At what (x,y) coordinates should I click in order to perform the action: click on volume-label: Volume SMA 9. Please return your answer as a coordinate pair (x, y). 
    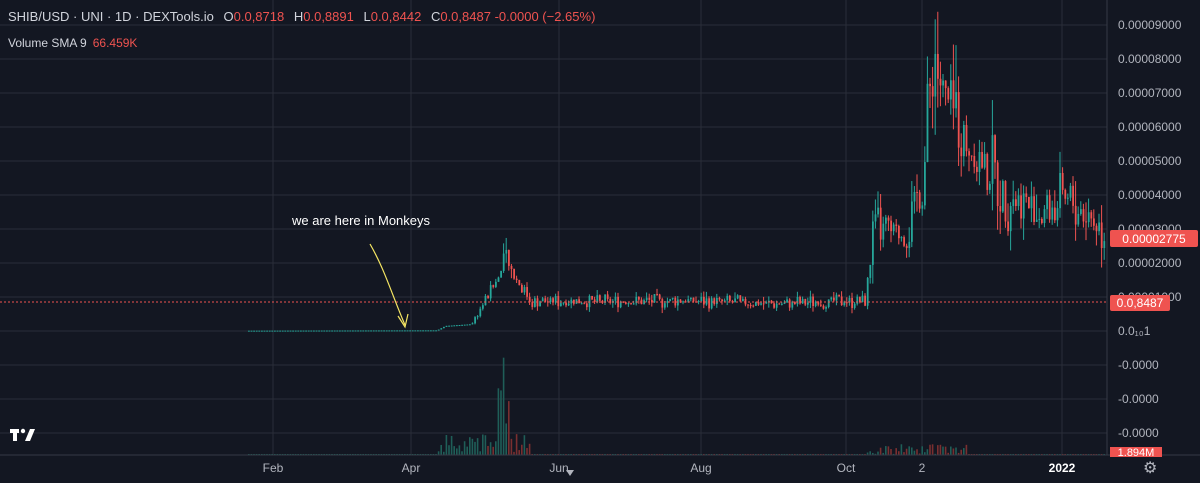
    Looking at the image, I should click on (47, 43).